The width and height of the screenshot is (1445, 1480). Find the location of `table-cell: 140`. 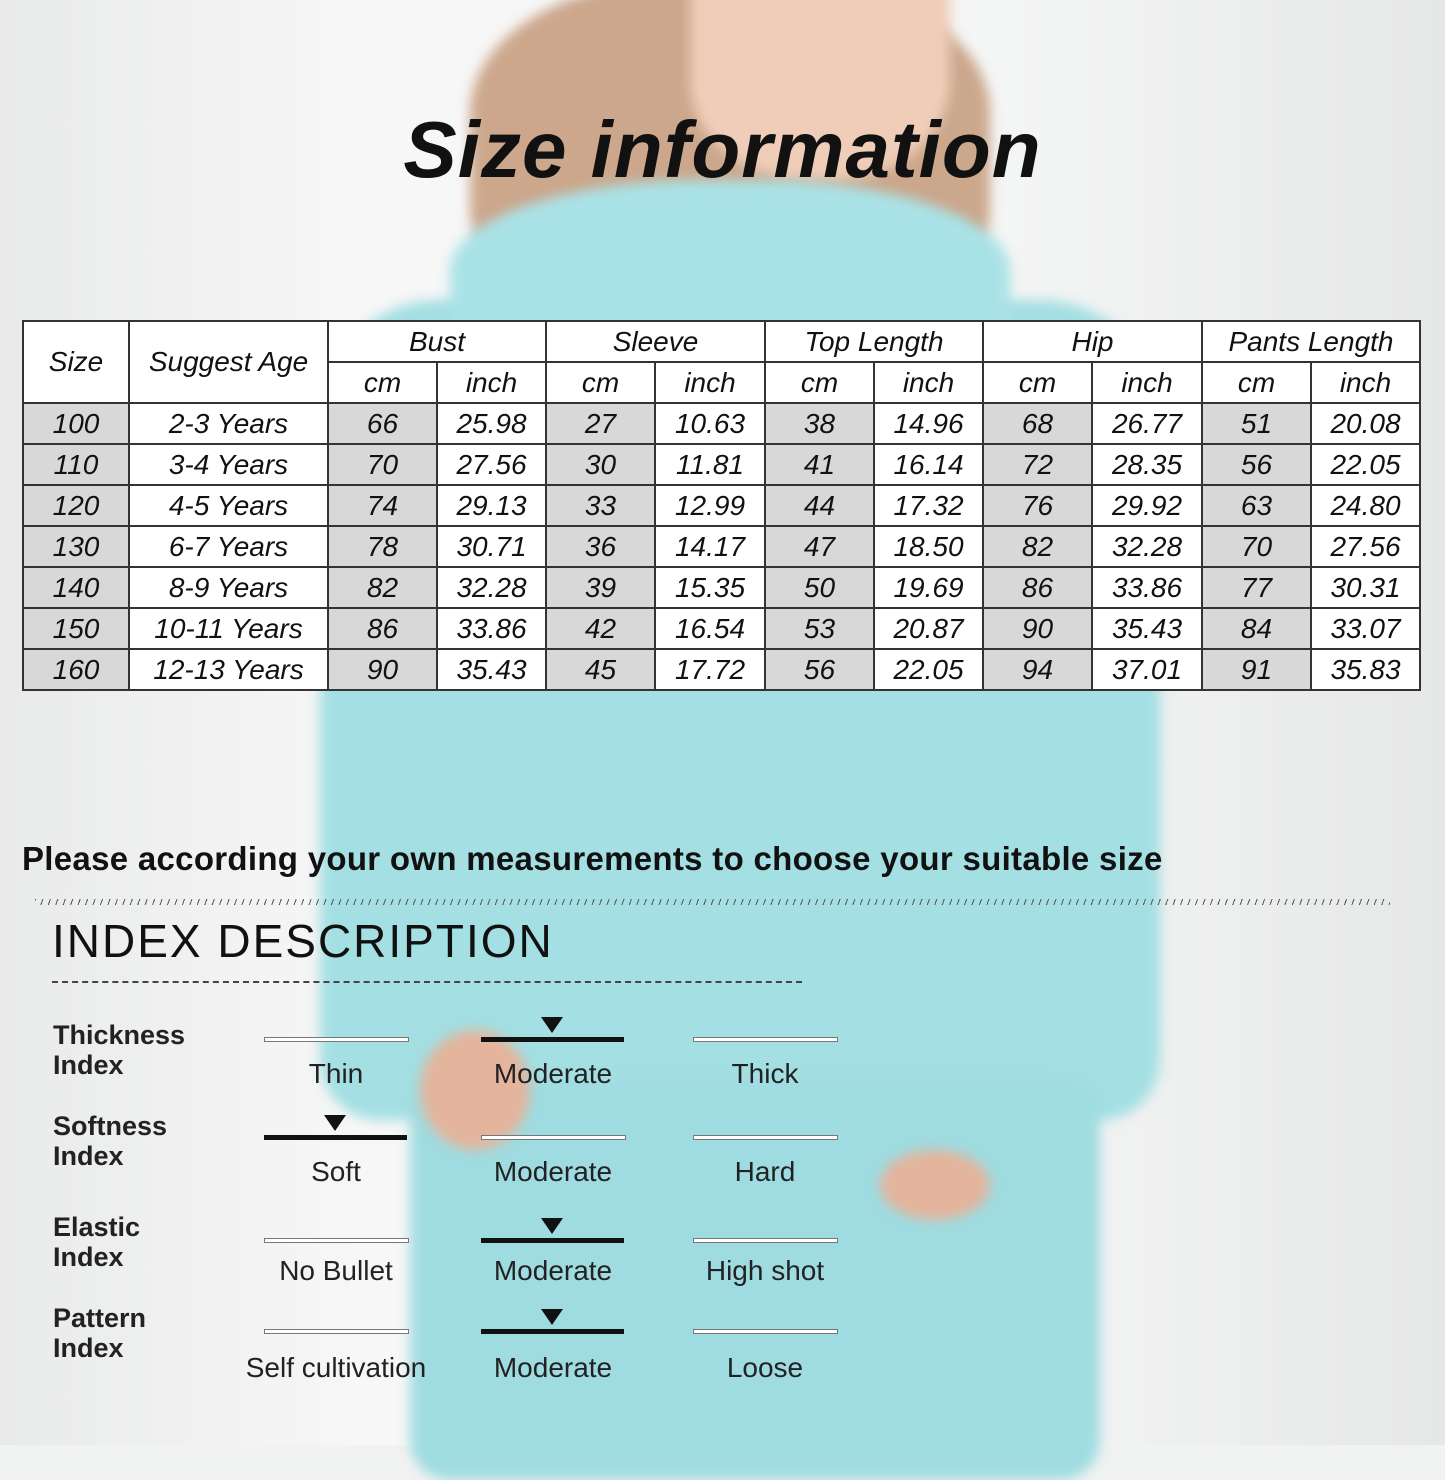

table-cell: 140 is located at coordinates (76, 587).